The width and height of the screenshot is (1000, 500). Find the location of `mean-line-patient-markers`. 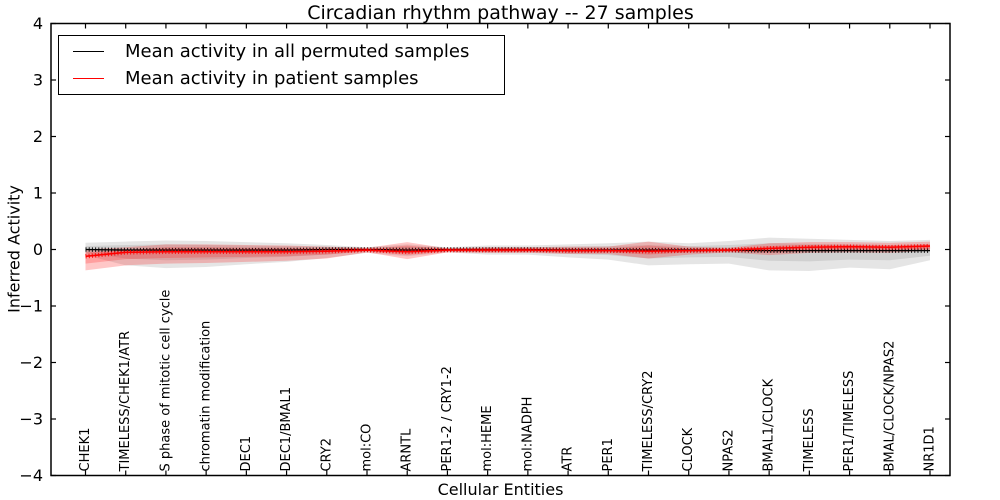

mean-line-patient-markers is located at coordinates (508, 251).